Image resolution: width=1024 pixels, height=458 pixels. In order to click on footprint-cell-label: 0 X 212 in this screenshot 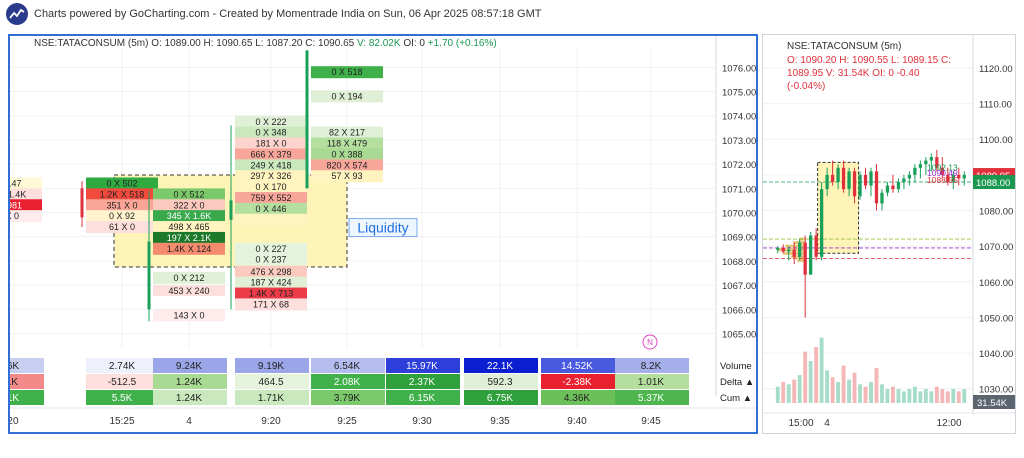, I will do `click(188, 278)`.